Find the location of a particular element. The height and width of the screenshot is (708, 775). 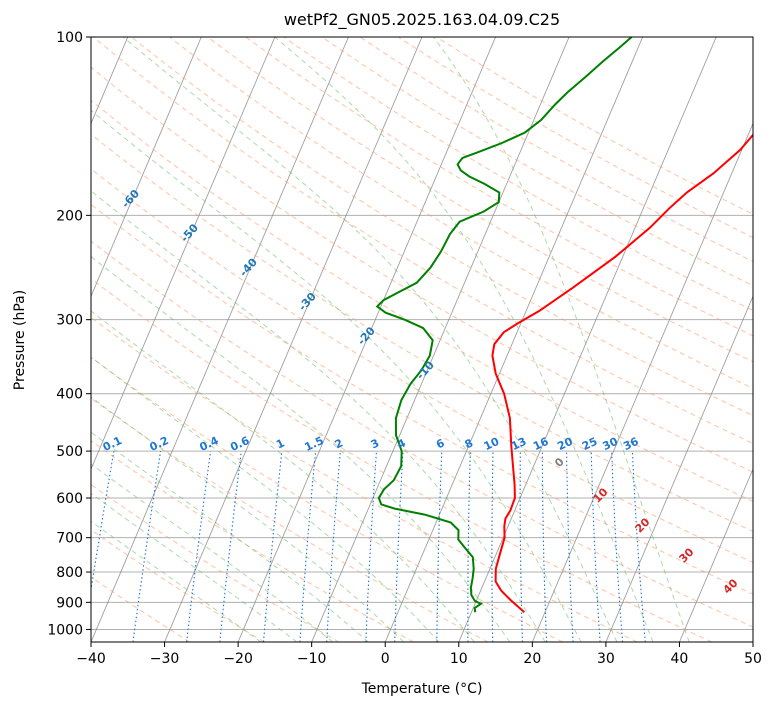

mixing-ratio-label: 30 is located at coordinates (611, 444).